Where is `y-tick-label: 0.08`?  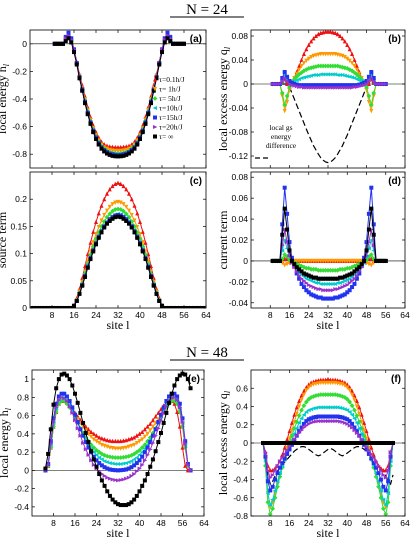
y-tick-label: 0.08 is located at coordinates (239, 177).